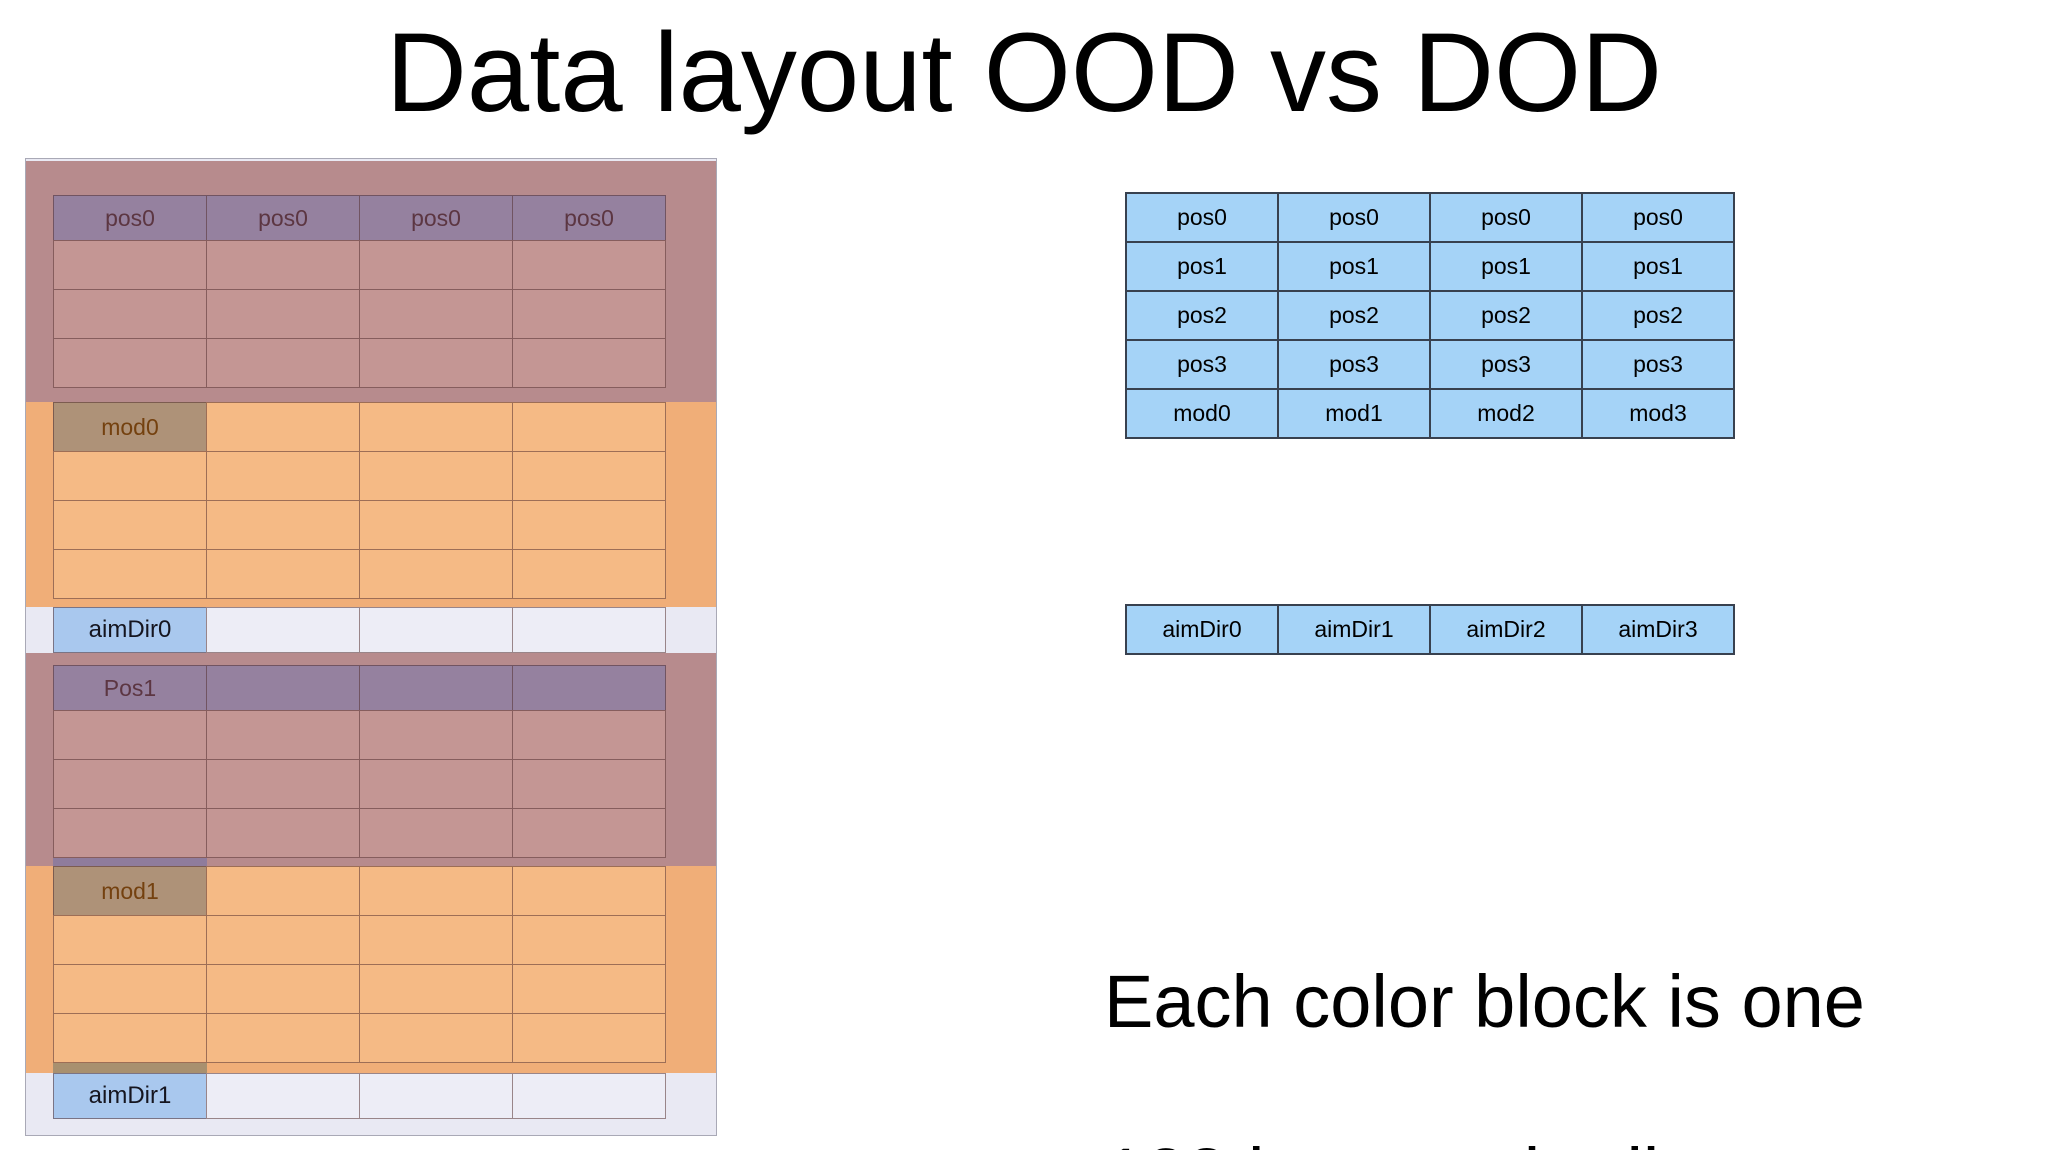  What do you see at coordinates (1024, 72) in the screenshot?
I see `slide-title: Data layout OOD vs DOD` at bounding box center [1024, 72].